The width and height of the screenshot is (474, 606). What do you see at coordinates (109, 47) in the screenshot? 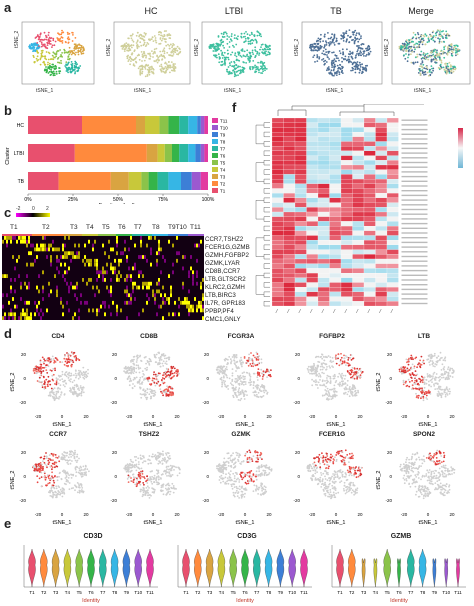
I see `ylabel-a2: tSNE_2` at bounding box center [109, 47].